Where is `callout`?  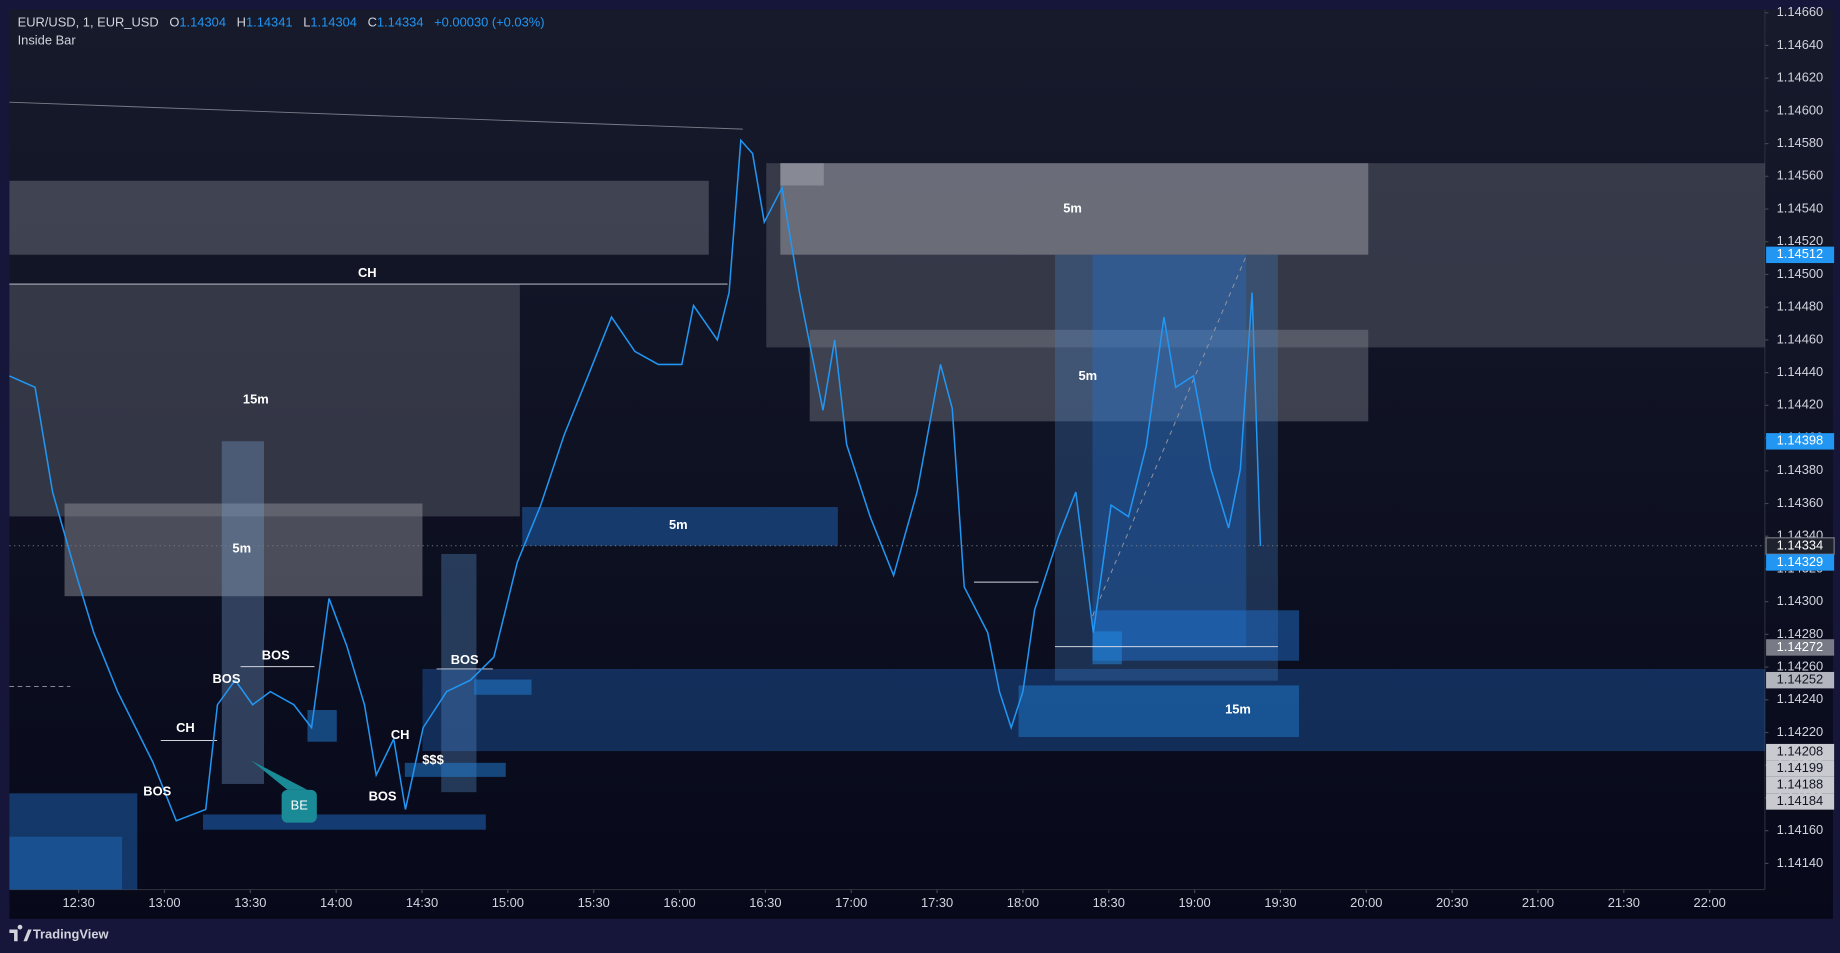 callout is located at coordinates (279, 775).